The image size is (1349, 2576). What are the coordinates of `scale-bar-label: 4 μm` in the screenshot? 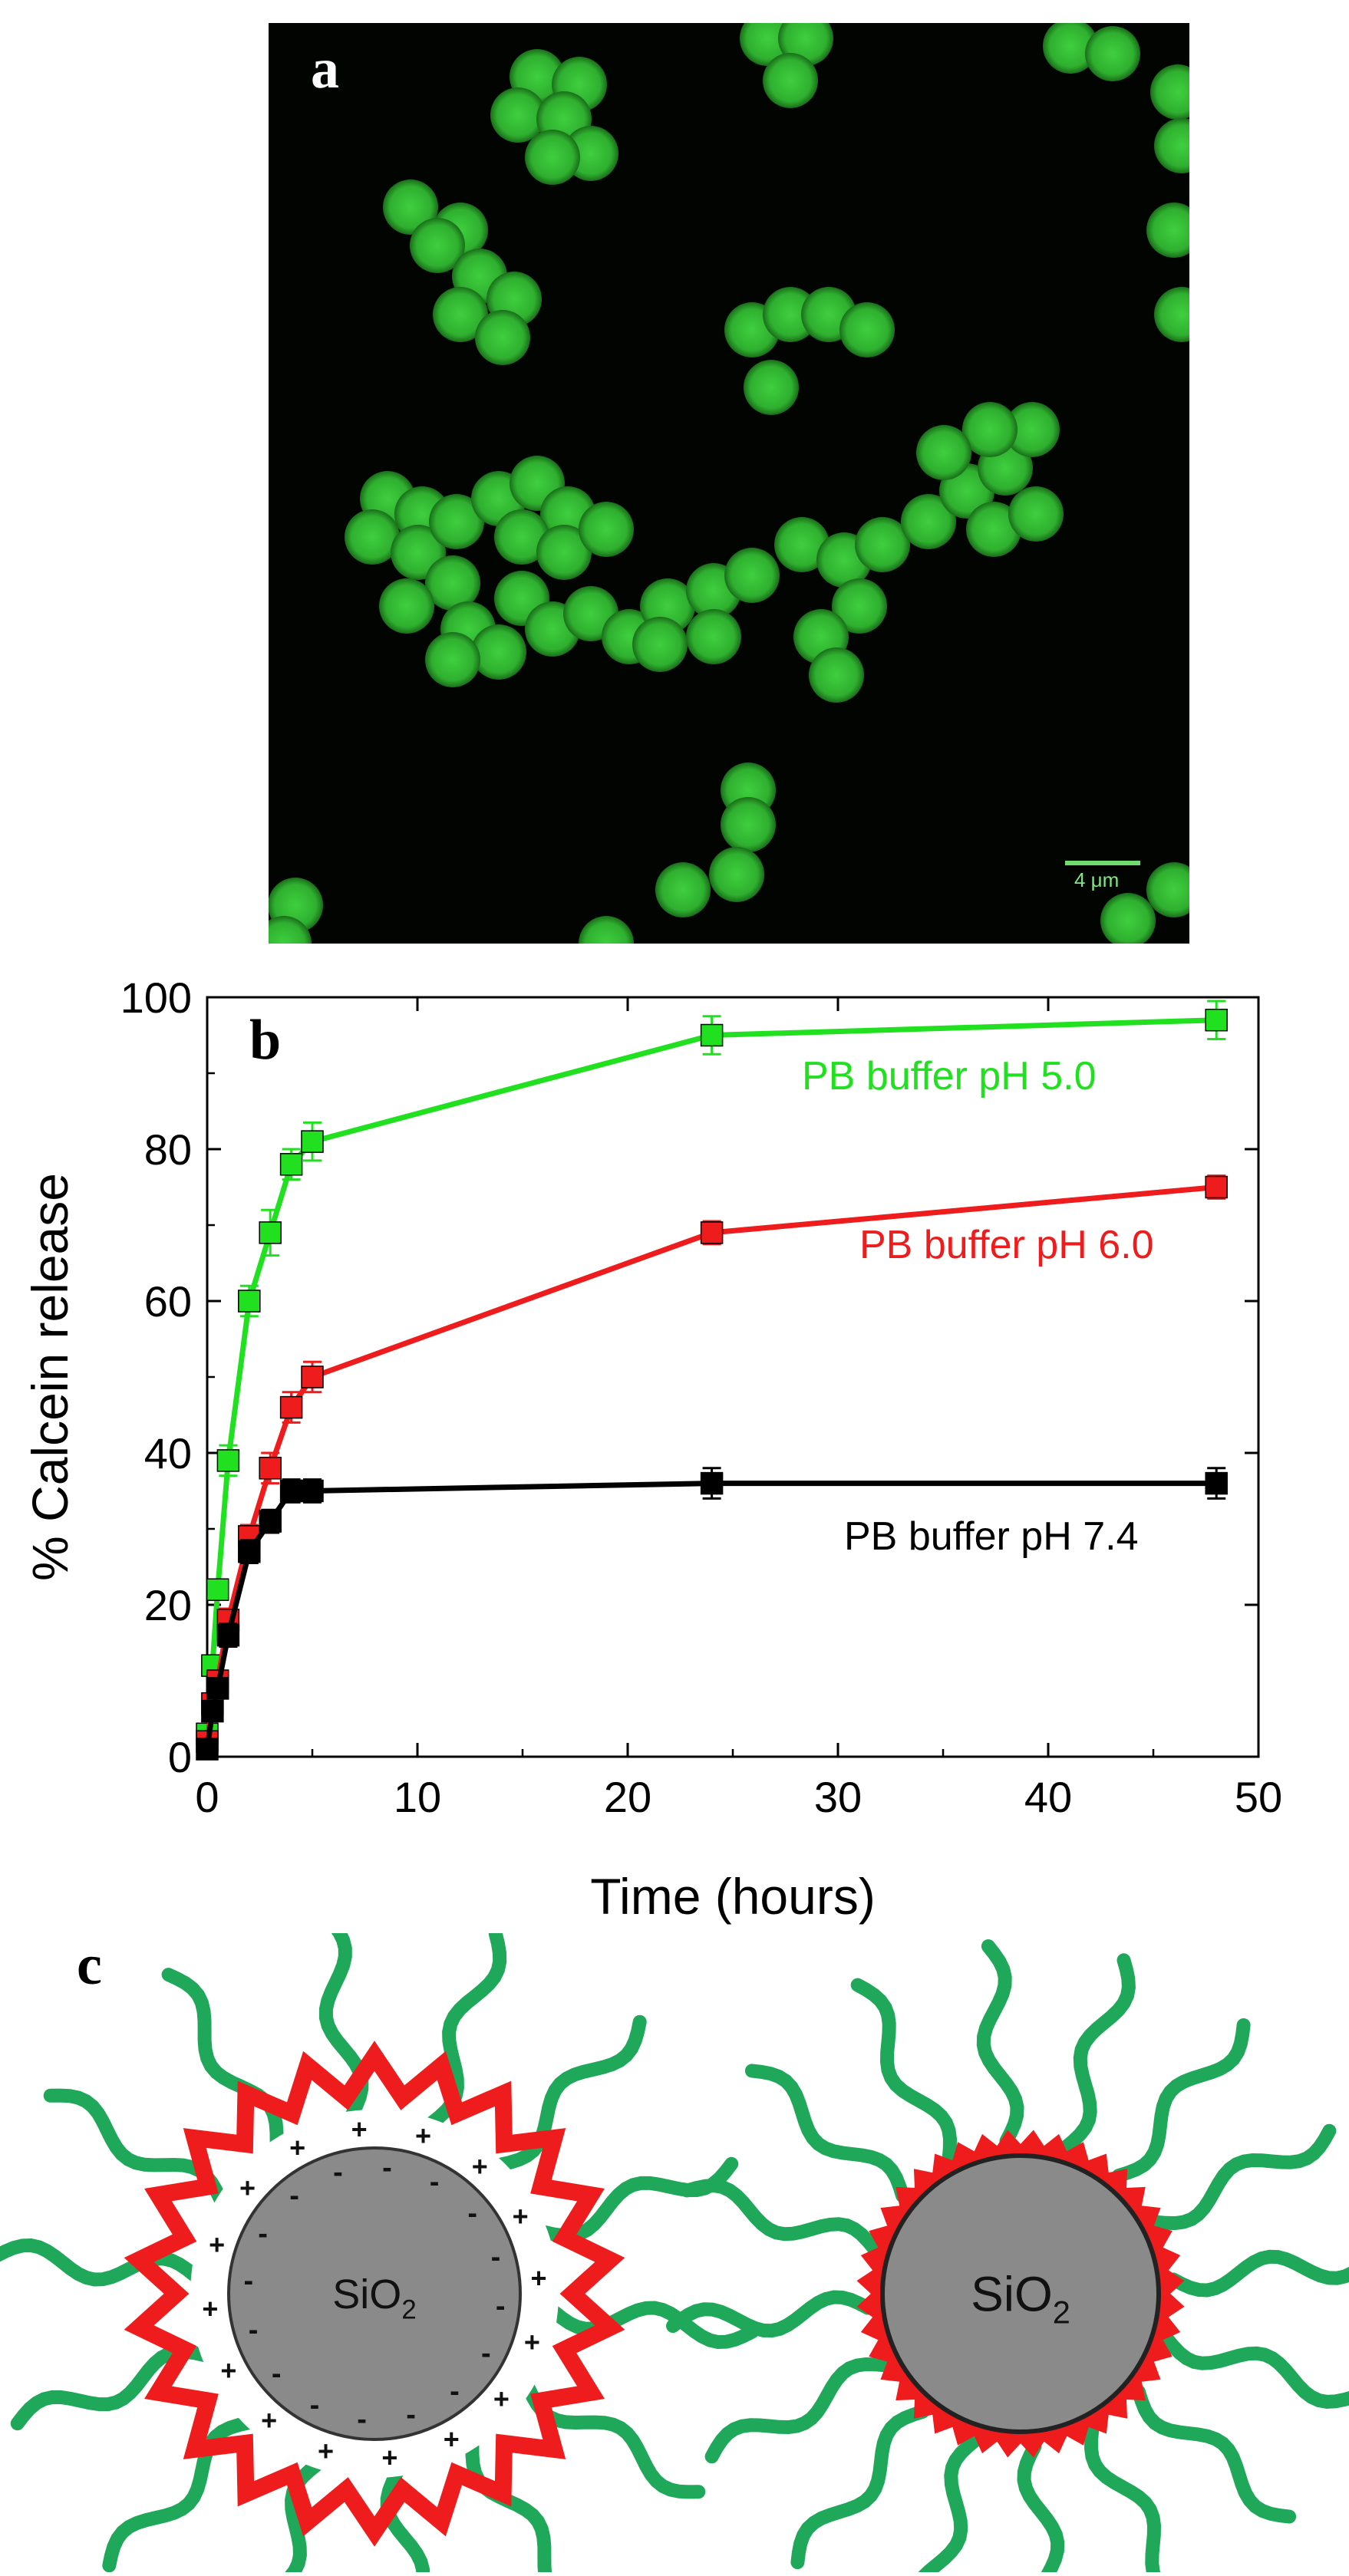 It's located at (1097, 879).